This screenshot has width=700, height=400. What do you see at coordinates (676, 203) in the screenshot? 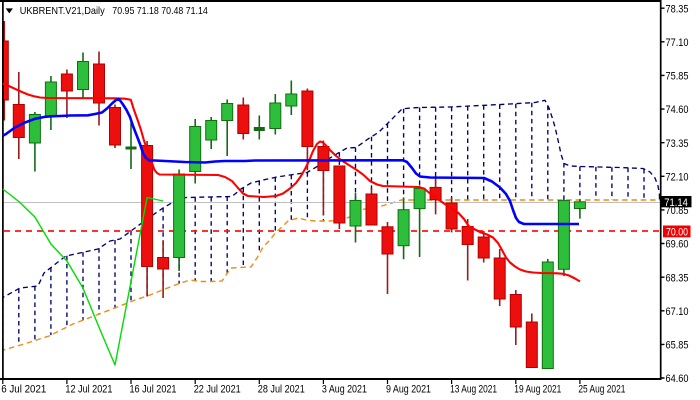
I see `svg-text: 71.14` at bounding box center [676, 203].